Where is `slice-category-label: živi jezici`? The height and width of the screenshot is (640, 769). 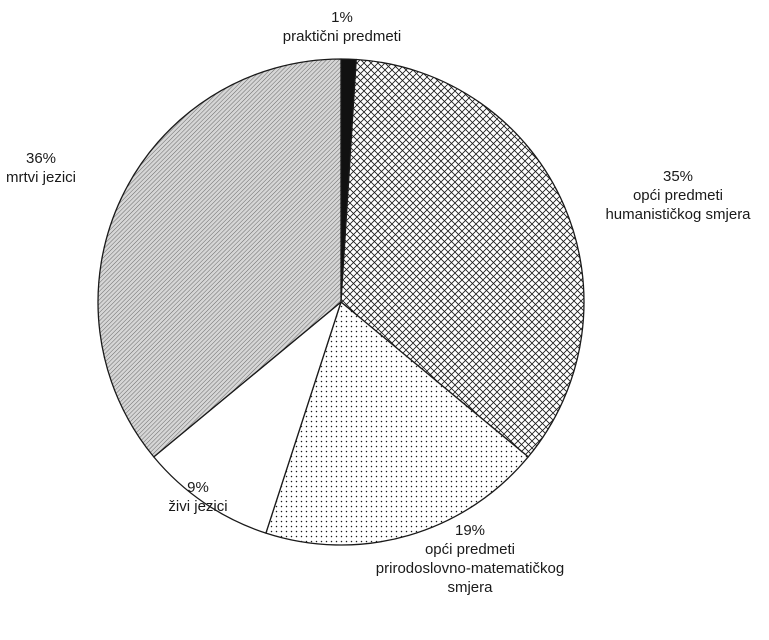
slice-category-label: živi jezici is located at coordinates (197, 506).